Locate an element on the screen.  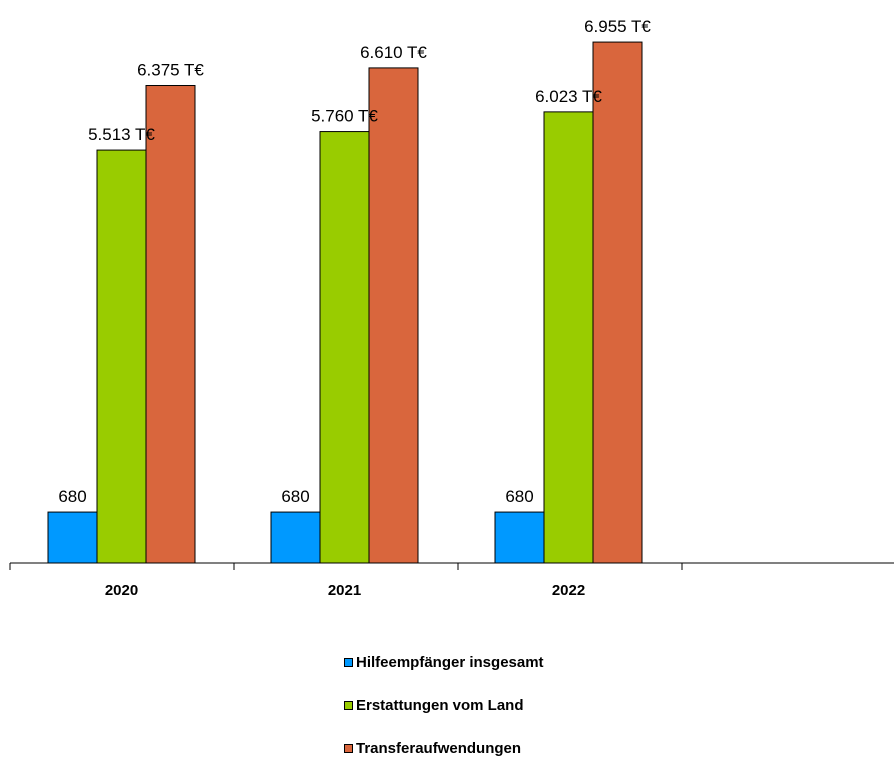
legend-swatch-transferaufwendungen is located at coordinates (348, 748).